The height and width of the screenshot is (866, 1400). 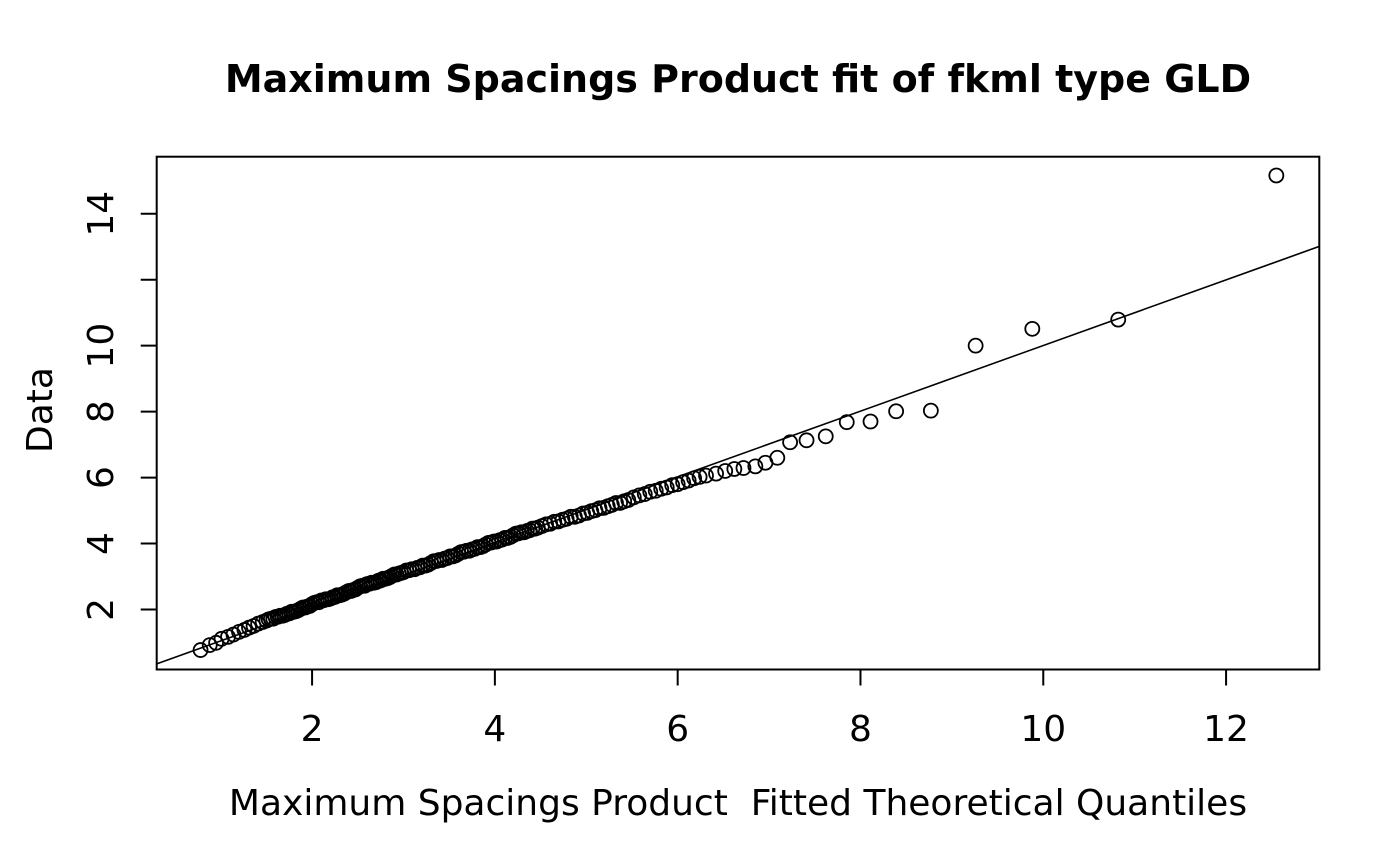 What do you see at coordinates (101, 477) in the screenshot?
I see `y-tick-label: 6` at bounding box center [101, 477].